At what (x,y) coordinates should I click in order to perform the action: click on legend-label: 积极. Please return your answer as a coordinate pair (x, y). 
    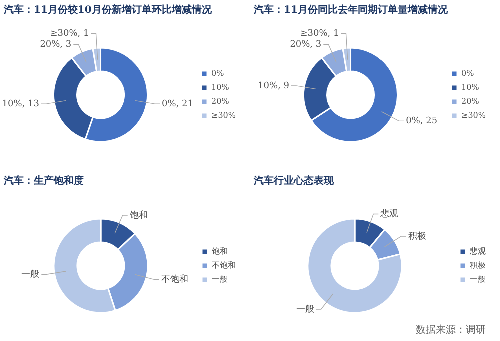
    Looking at the image, I should click on (478, 265).